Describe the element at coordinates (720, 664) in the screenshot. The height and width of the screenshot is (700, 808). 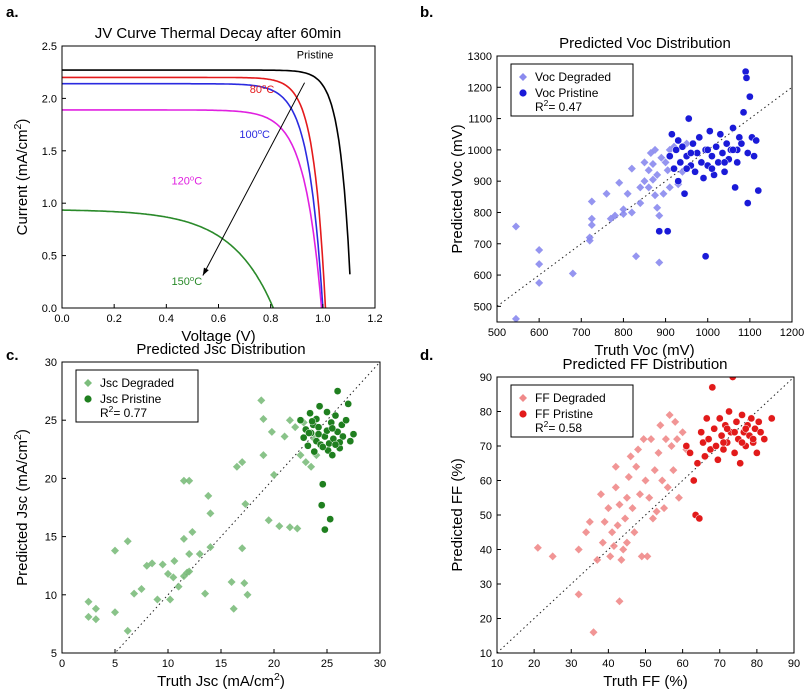
I see `x-tick-label: 70` at that location.